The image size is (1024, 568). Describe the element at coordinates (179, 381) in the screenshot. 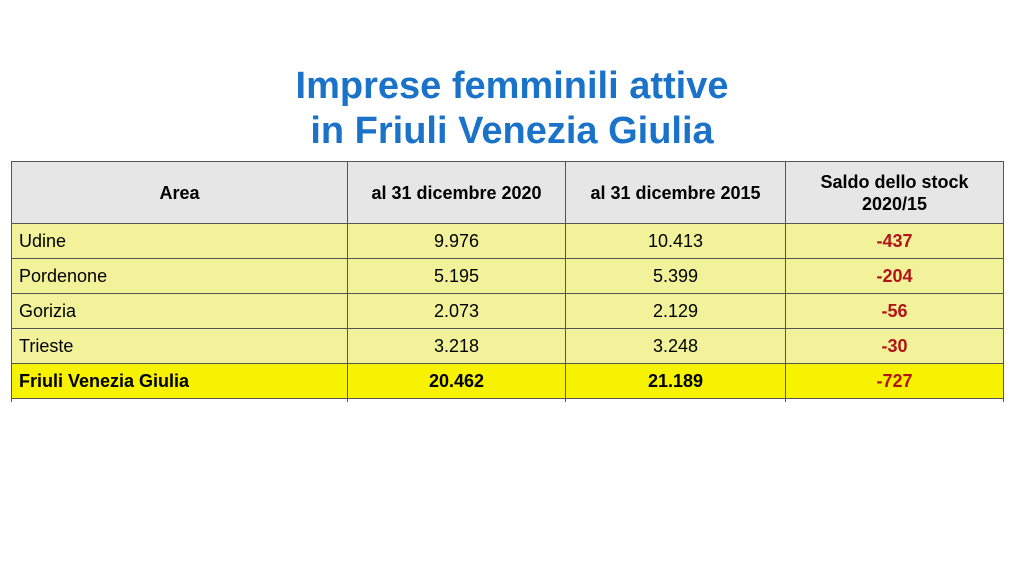

I see `total-area: Friuli Venezia Giulia` at that location.